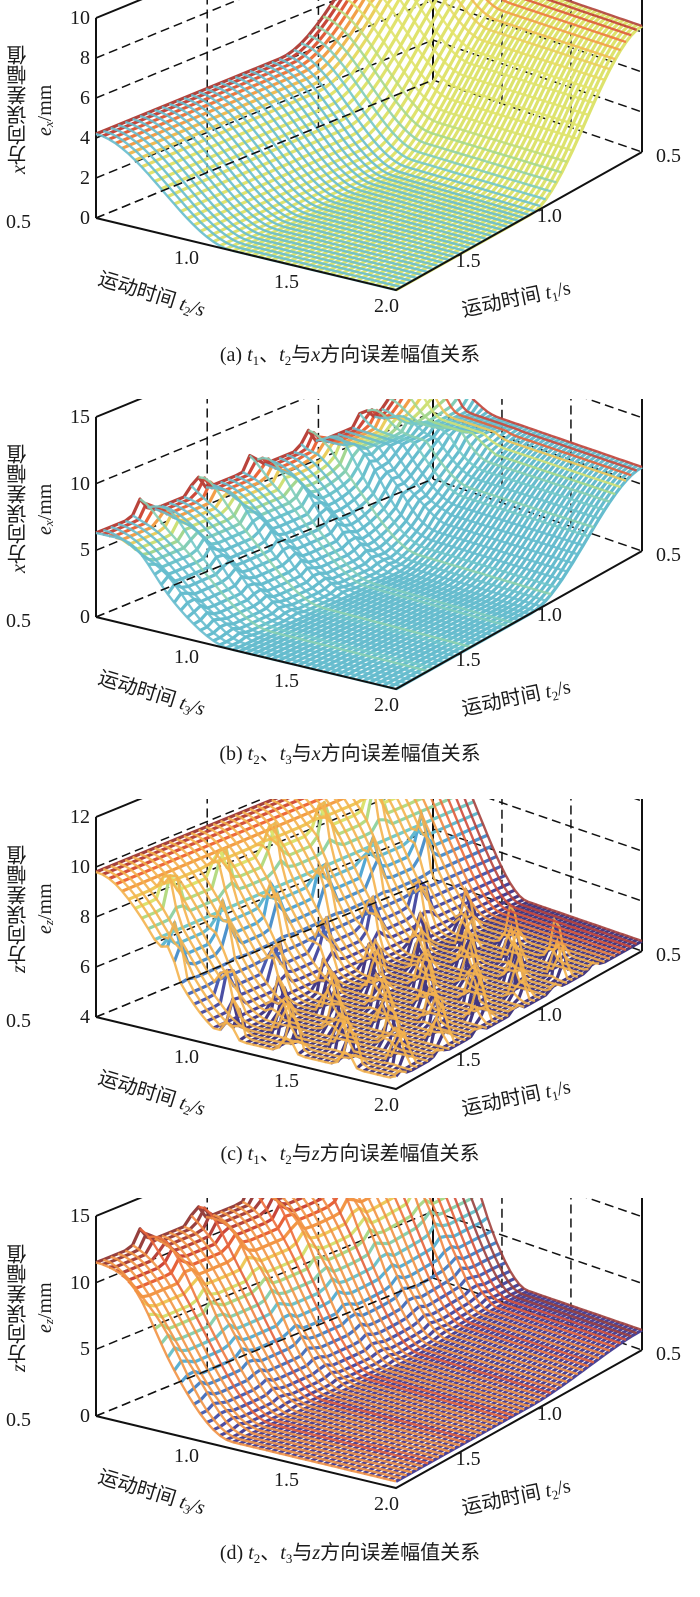 The height and width of the screenshot is (1597, 700). Describe the element at coordinates (36, 909) in the screenshot. I see `z-axis-label: z方向误差幅值 ez/mm` at that location.